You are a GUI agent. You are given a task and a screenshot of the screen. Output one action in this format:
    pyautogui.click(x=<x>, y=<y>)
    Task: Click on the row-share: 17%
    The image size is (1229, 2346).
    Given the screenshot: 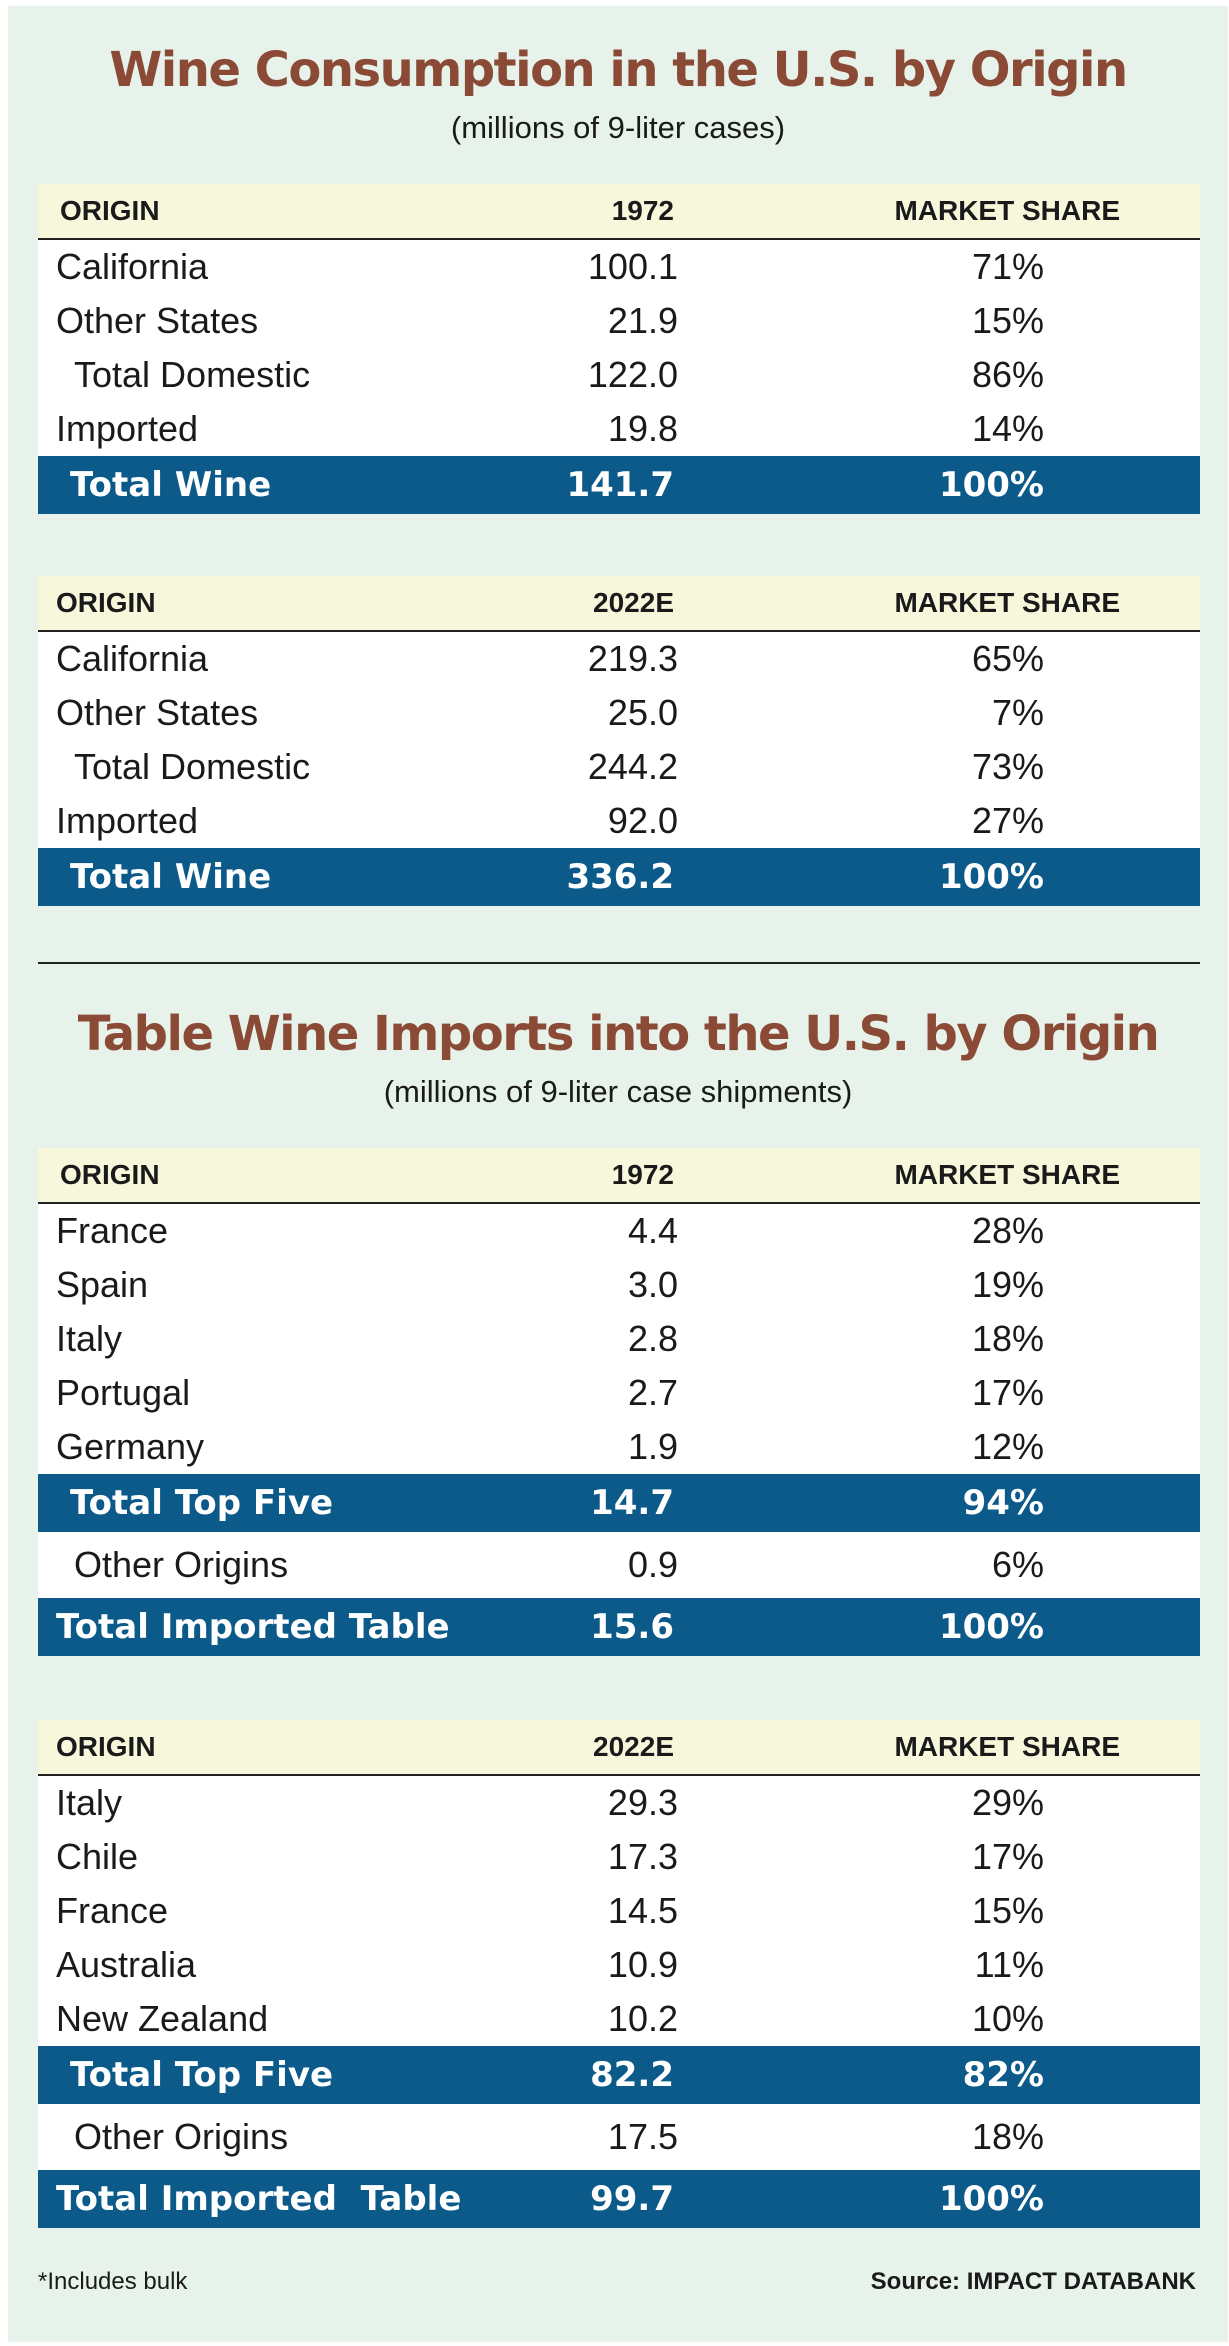 What is the action you would take?
    pyautogui.click(x=1007, y=1392)
    